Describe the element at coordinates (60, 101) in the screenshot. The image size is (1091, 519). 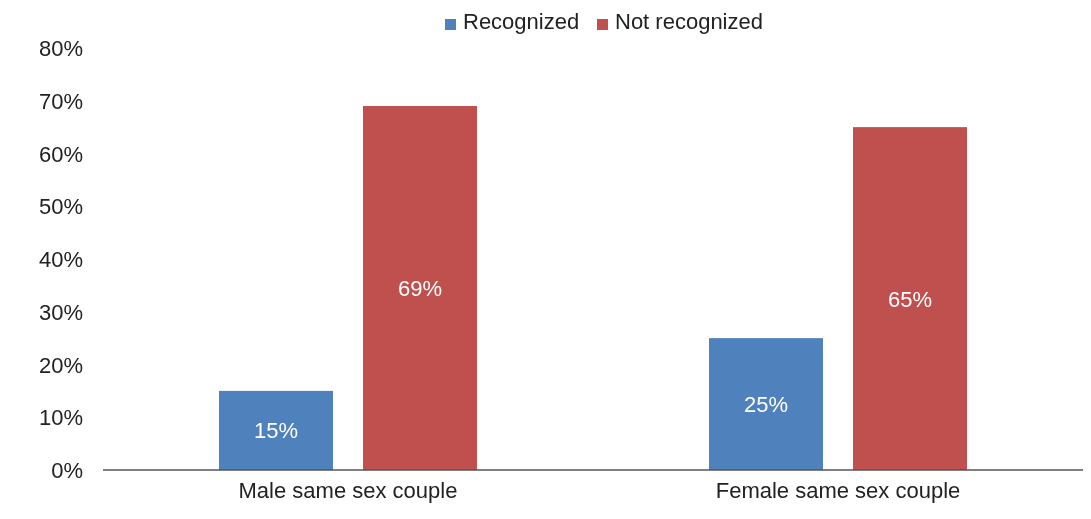
I see `y-tick-label: 70%` at that location.